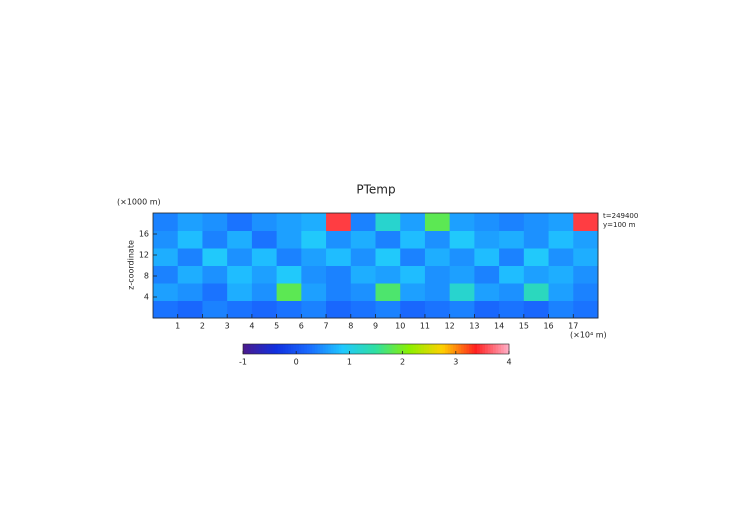 This screenshot has height=532, width=752. I want to click on x-tick-label: 16, so click(548, 326).